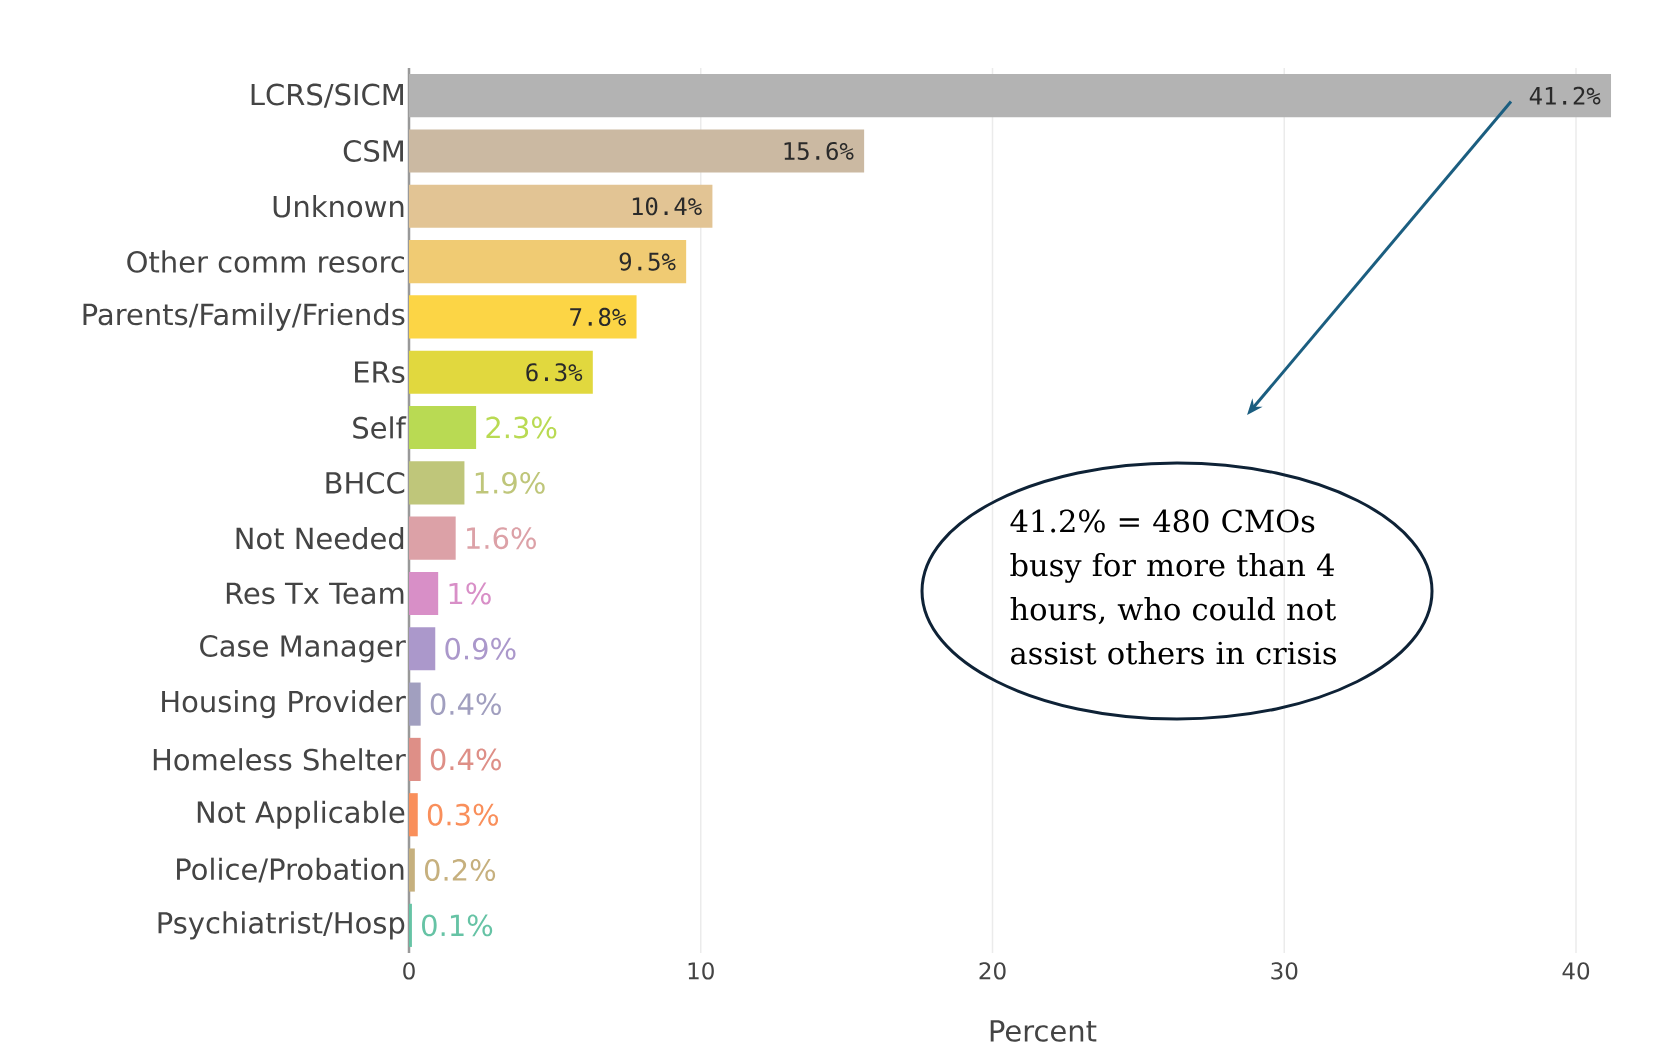 This screenshot has width=1678, height=1047. What do you see at coordinates (279, 759) in the screenshot?
I see `y-tick-label: Homeless Shelter` at bounding box center [279, 759].